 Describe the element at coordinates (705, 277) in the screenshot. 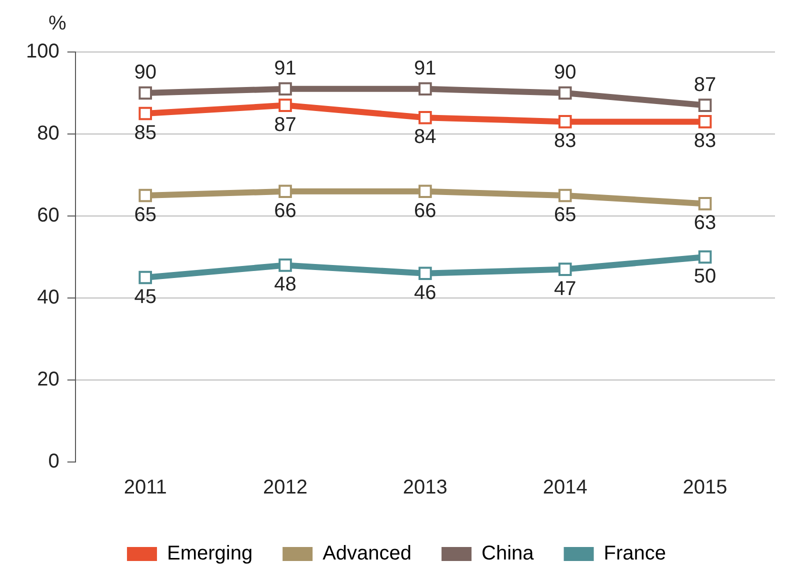

I see `data-label: 50` at that location.